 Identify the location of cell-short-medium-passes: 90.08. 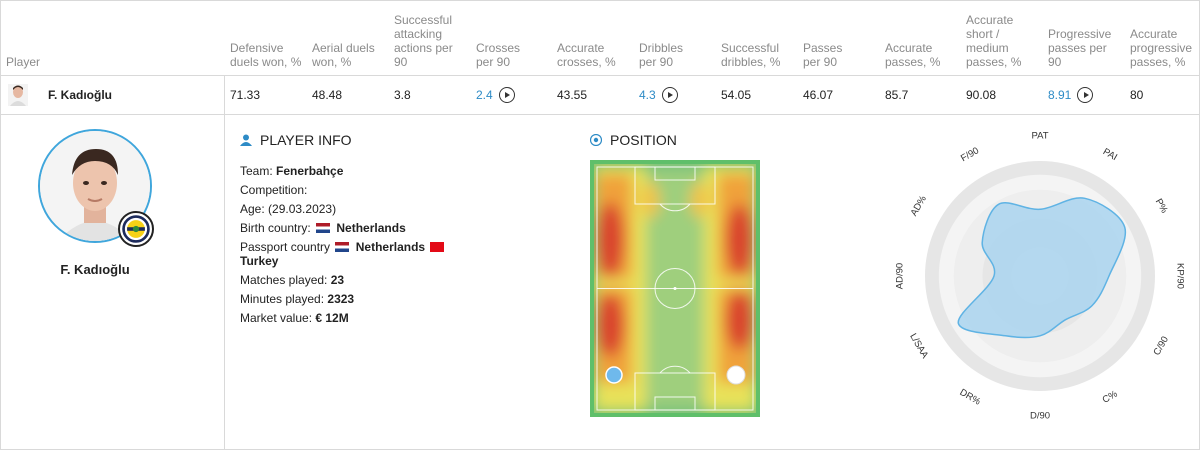
(981, 95).